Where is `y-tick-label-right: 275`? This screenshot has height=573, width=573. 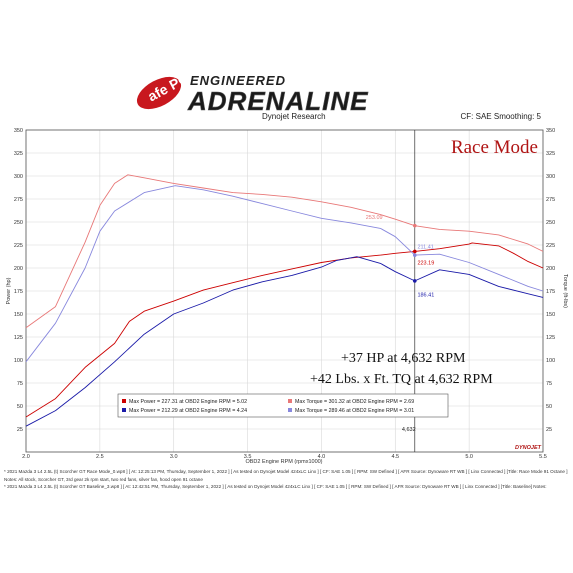 y-tick-label-right: 275 is located at coordinates (550, 200).